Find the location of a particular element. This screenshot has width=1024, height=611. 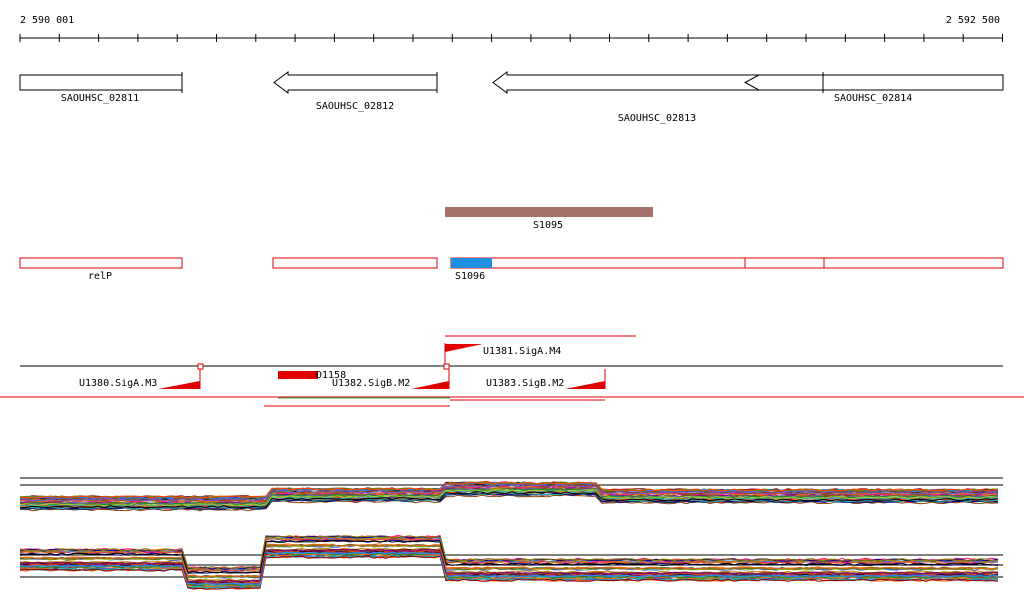

expression-track-upper is located at coordinates (511, 494).